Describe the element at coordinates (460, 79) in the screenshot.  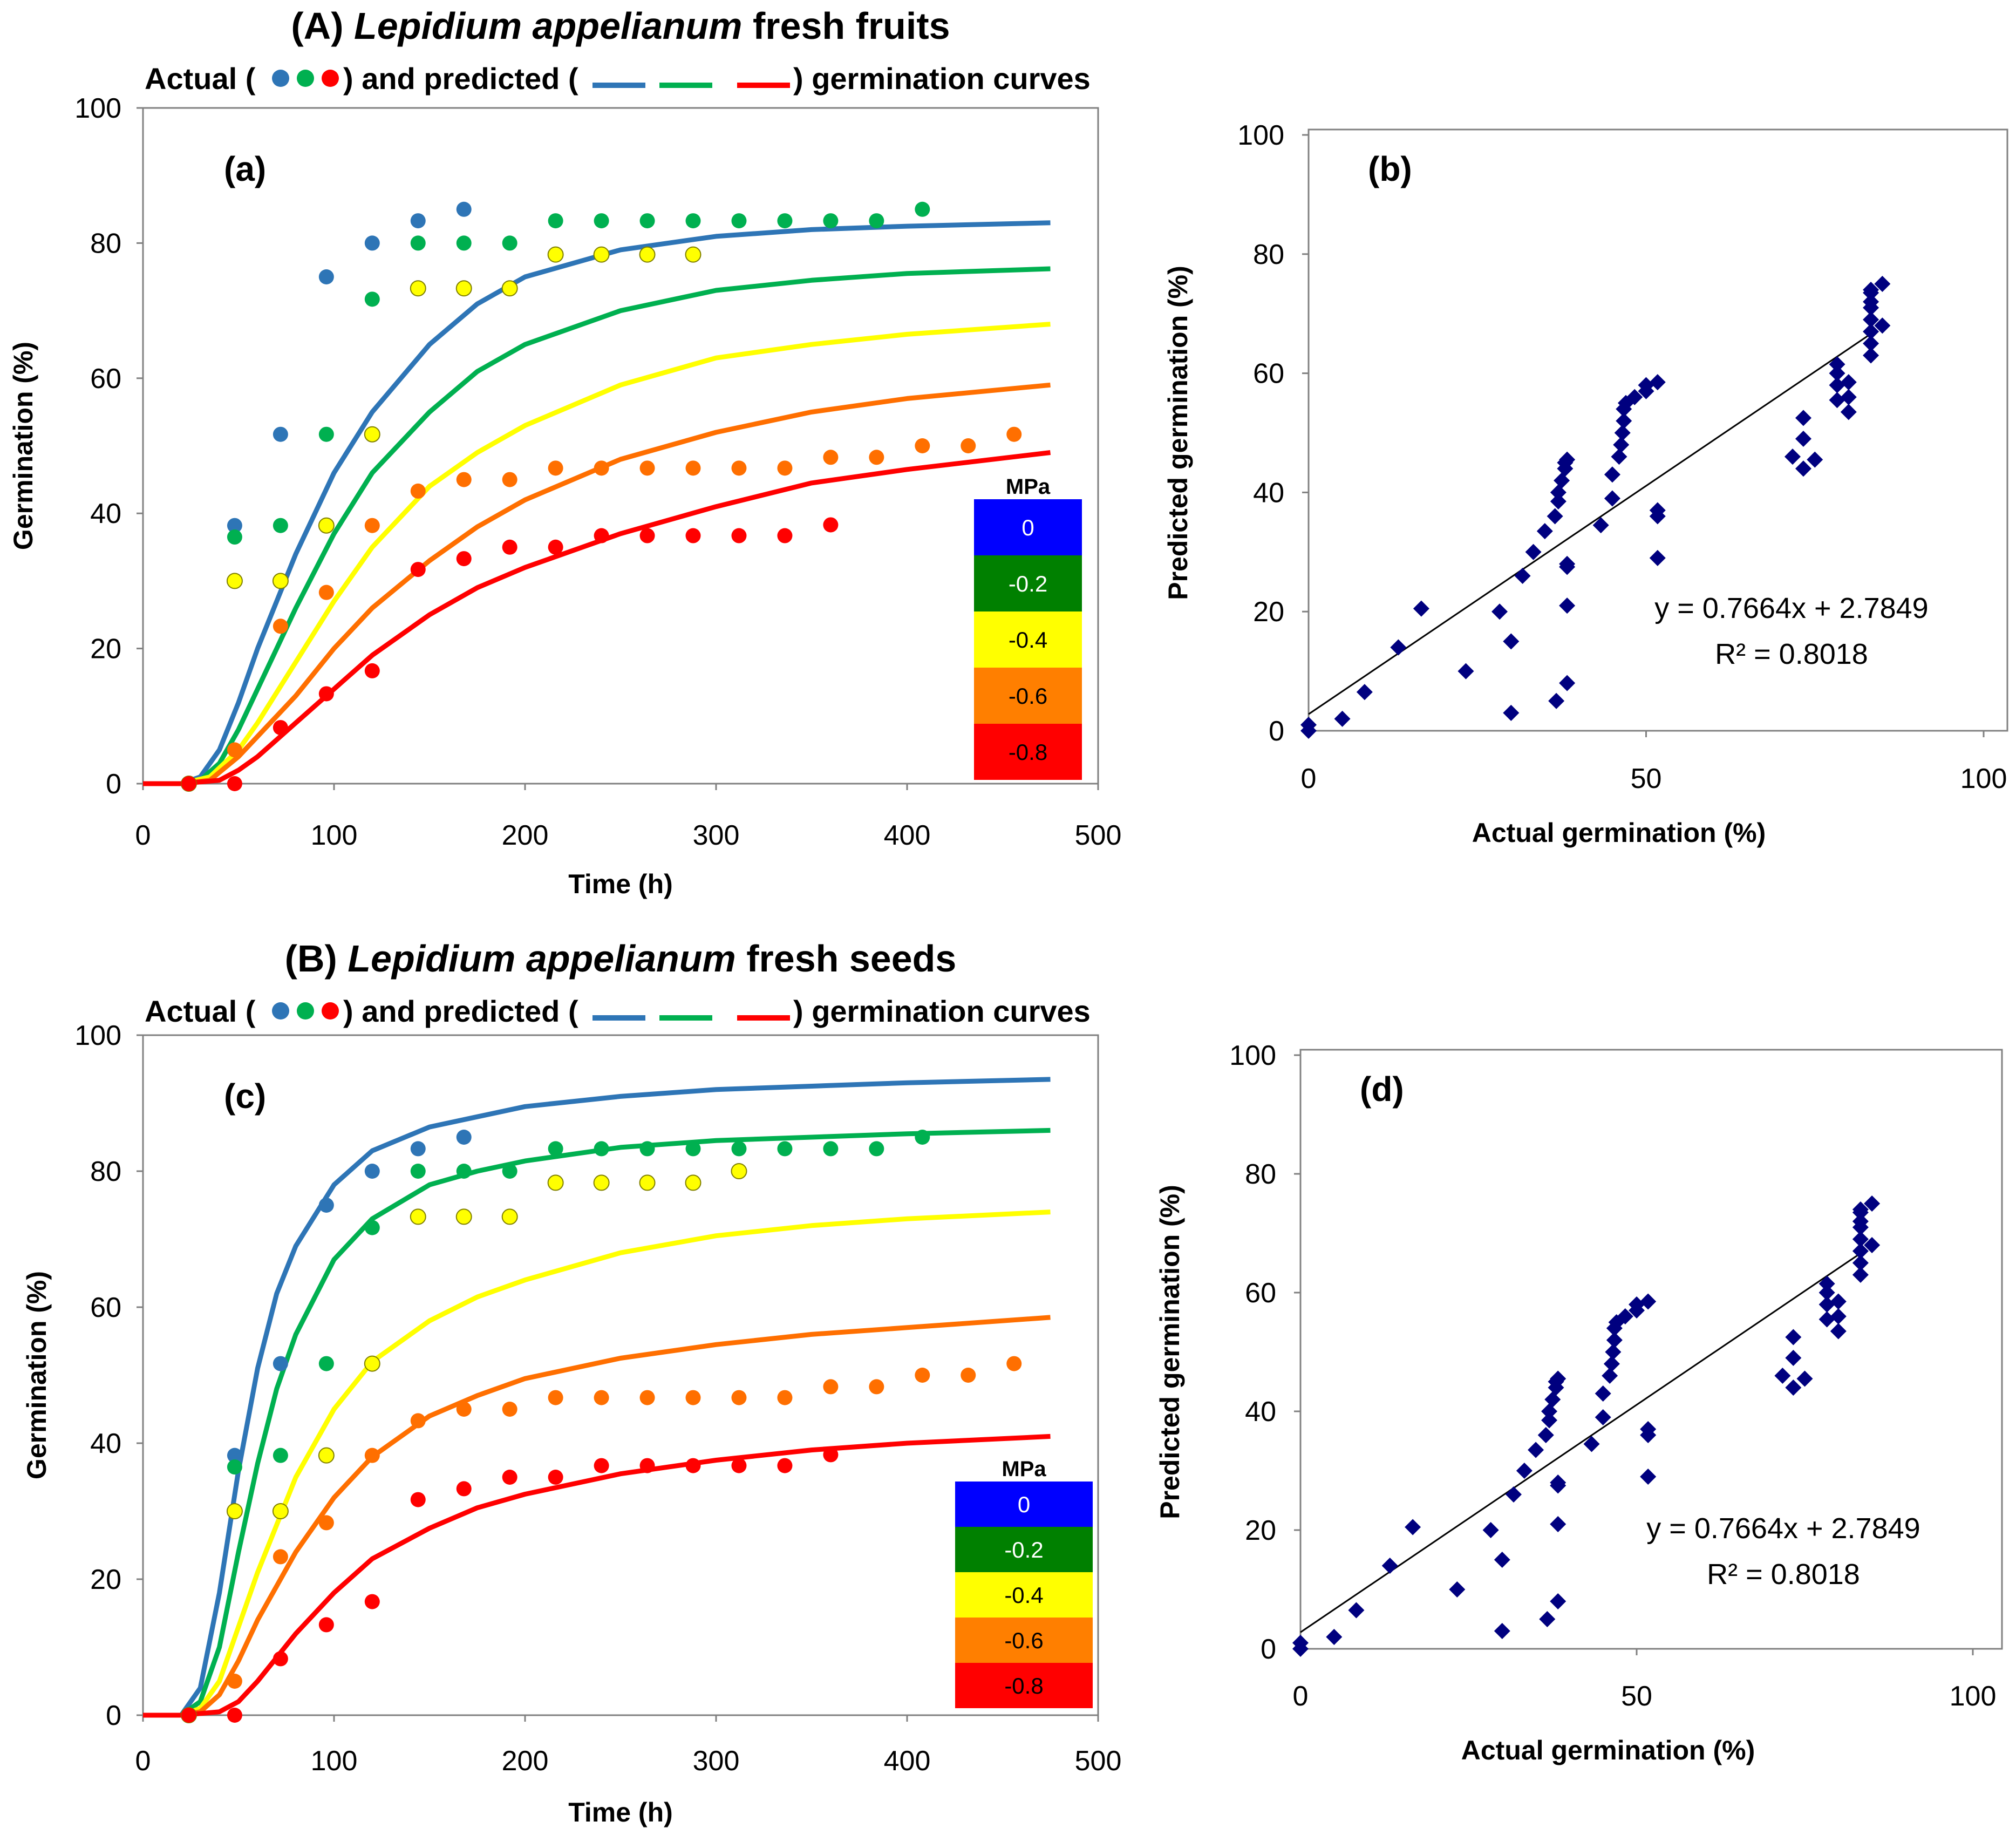
I see `sub-a-part2: ) and predicted (` at that location.